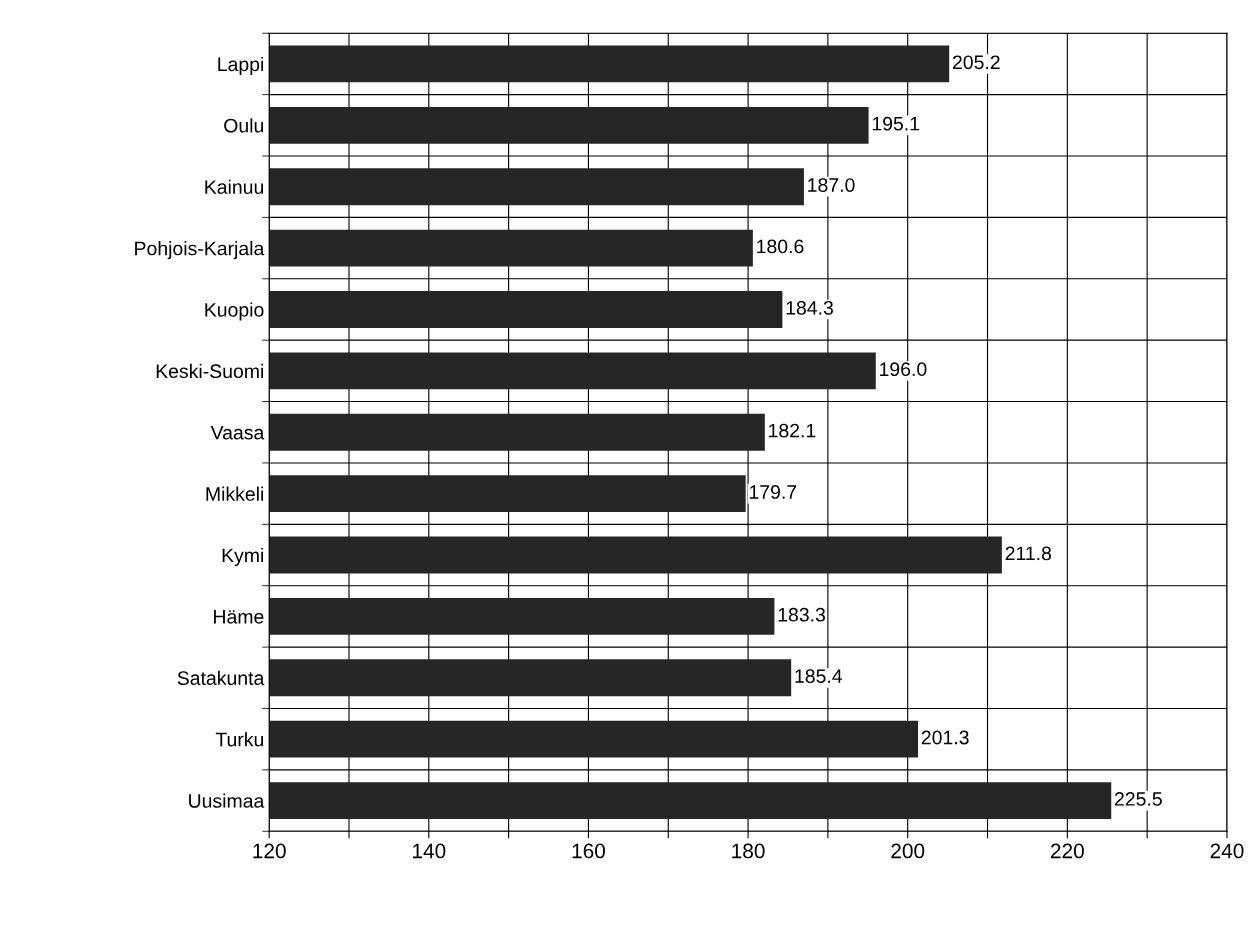  I want to click on data-label: 201.3, so click(945, 737).